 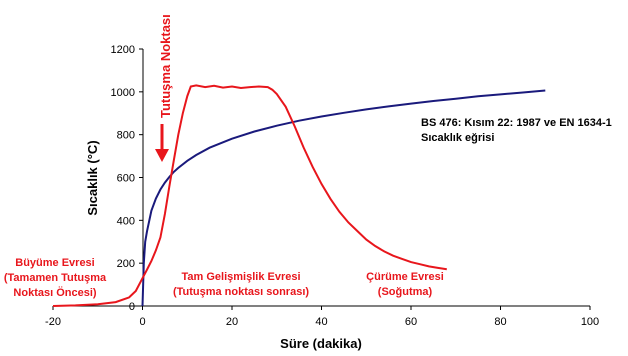 What do you see at coordinates (53, 322) in the screenshot?
I see `x-tick-label: -20` at bounding box center [53, 322].